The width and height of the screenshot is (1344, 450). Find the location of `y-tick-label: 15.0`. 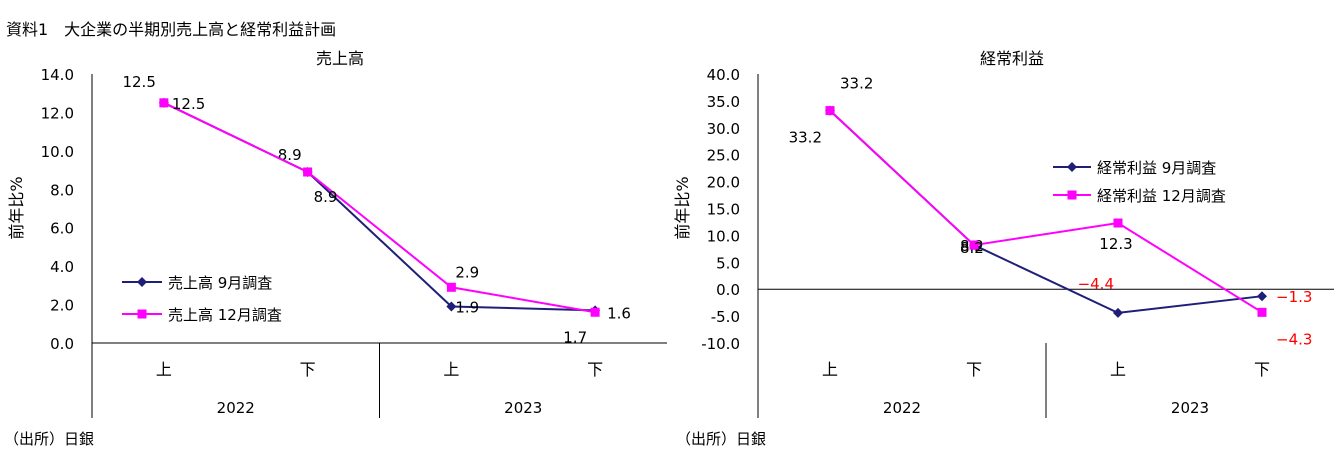

y-tick-label: 15.0 is located at coordinates (723, 210).